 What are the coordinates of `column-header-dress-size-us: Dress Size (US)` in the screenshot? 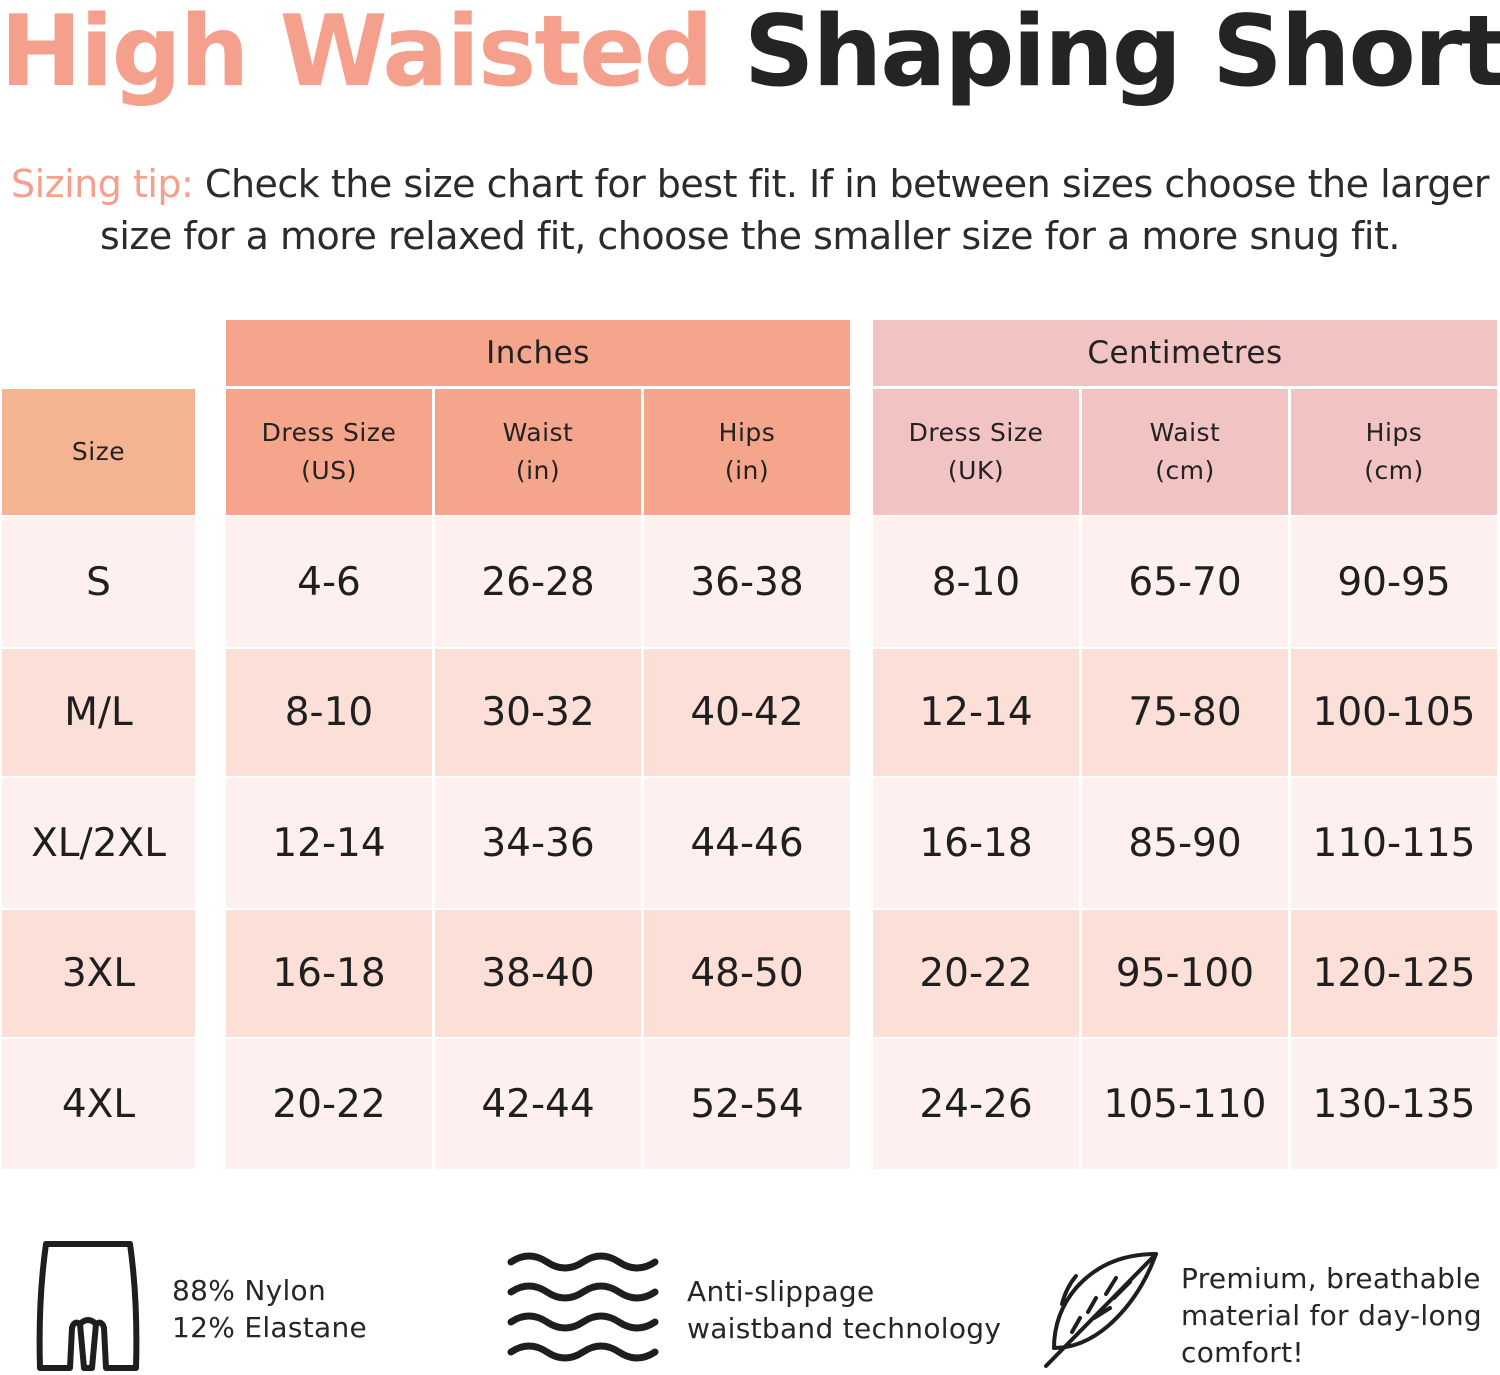 It's located at (329, 452).